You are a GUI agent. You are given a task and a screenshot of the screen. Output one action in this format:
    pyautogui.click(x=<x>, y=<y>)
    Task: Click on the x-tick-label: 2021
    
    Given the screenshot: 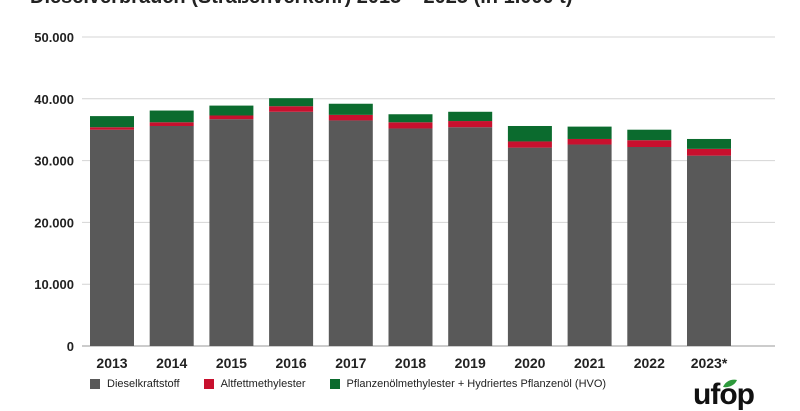 What is the action you would take?
    pyautogui.click(x=589, y=363)
    